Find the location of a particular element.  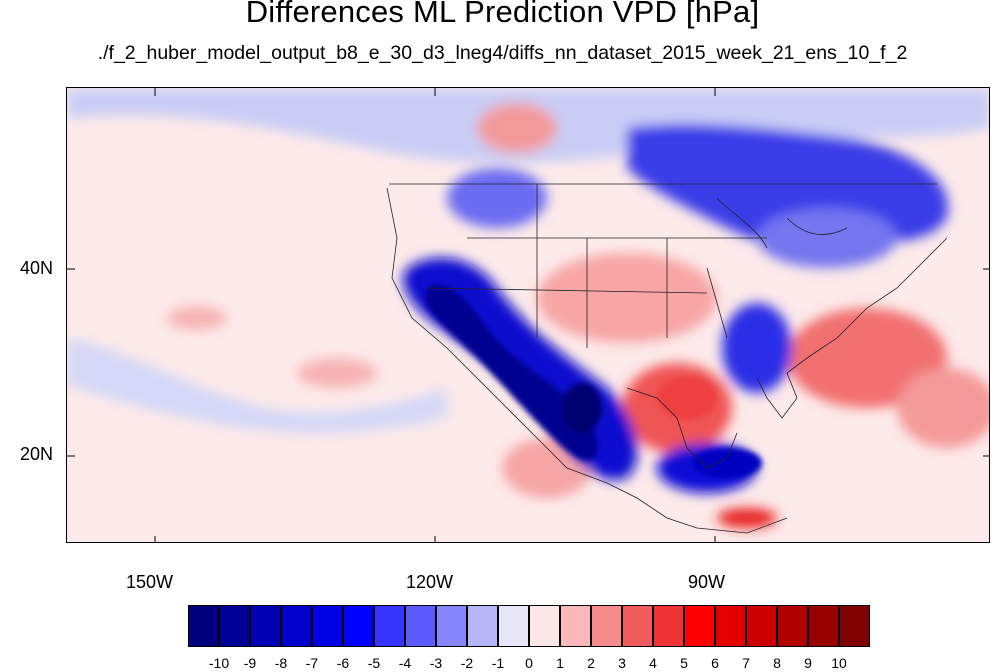

colorbar-tick-label: 4 is located at coordinates (653, 663).